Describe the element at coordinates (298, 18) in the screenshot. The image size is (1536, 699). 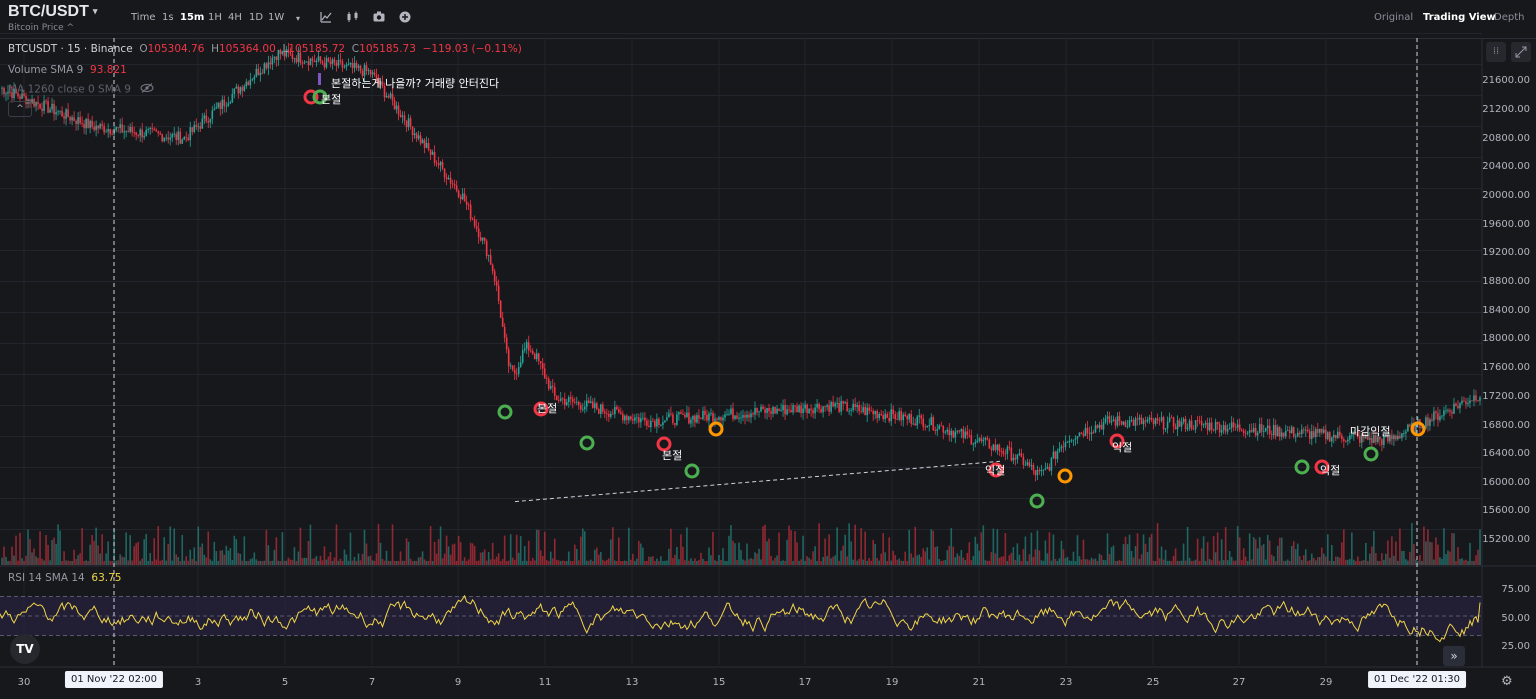
I see `timeframe-more-icon: ▾` at that location.